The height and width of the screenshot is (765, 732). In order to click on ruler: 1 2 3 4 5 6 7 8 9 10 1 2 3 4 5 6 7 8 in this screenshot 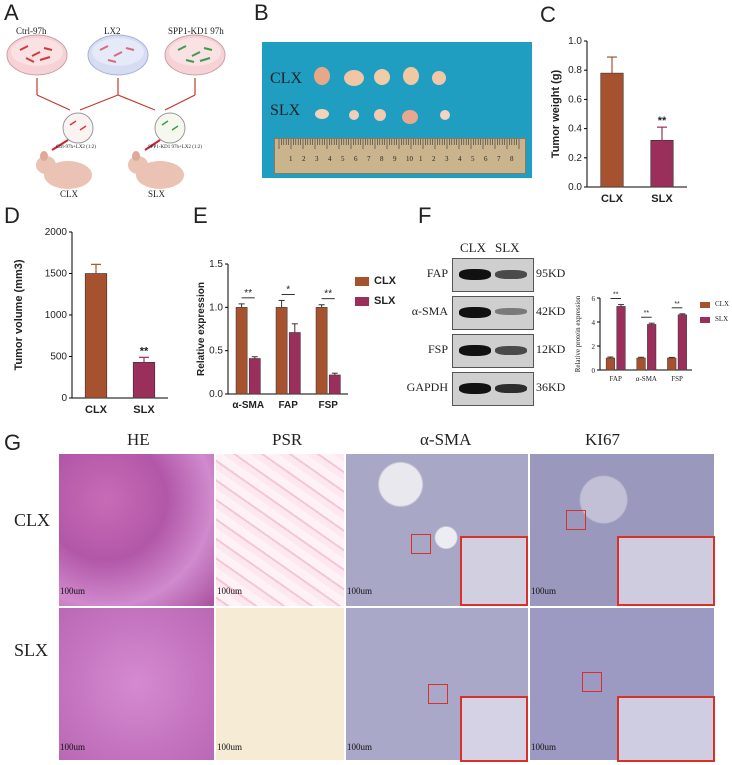, I will do `click(400, 156)`.